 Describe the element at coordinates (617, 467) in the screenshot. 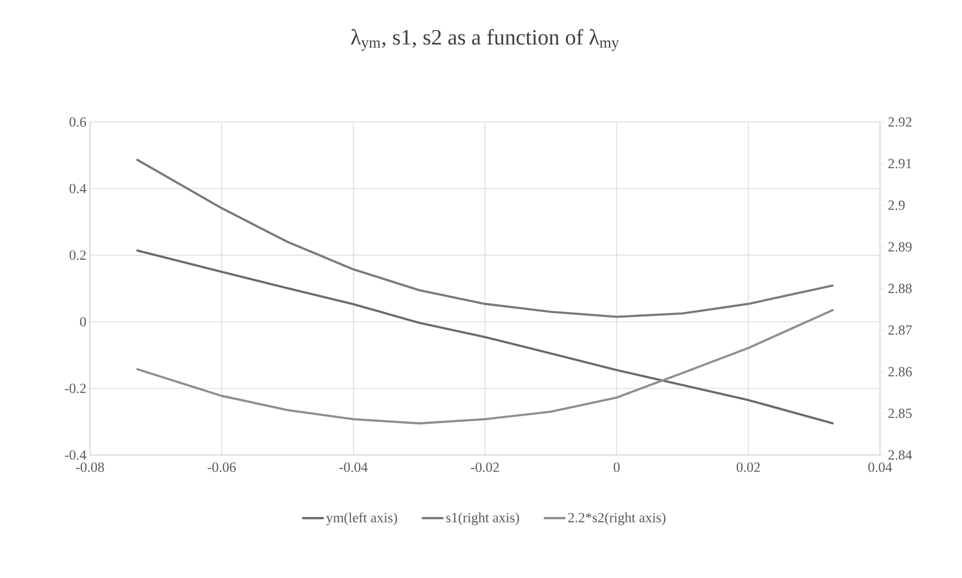

I see `x-tick-label: 0` at that location.